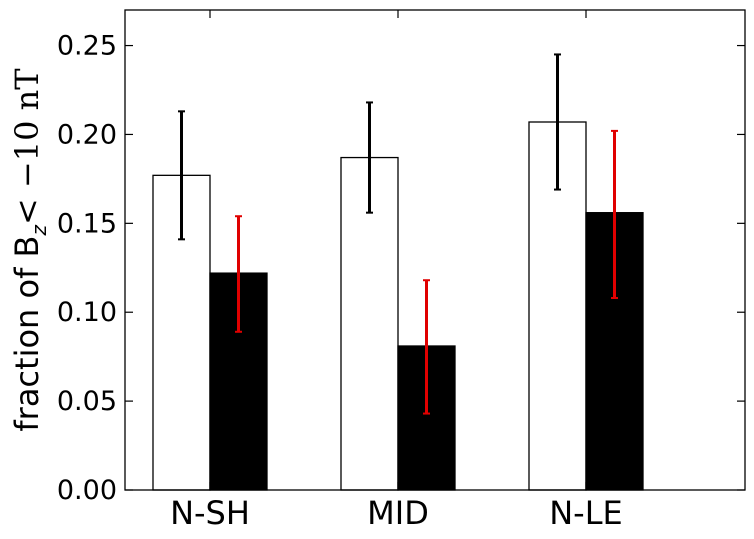 The height and width of the screenshot is (539, 754). What do you see at coordinates (87, 223) in the screenshot?
I see `y-tick-label: 0.15` at bounding box center [87, 223].